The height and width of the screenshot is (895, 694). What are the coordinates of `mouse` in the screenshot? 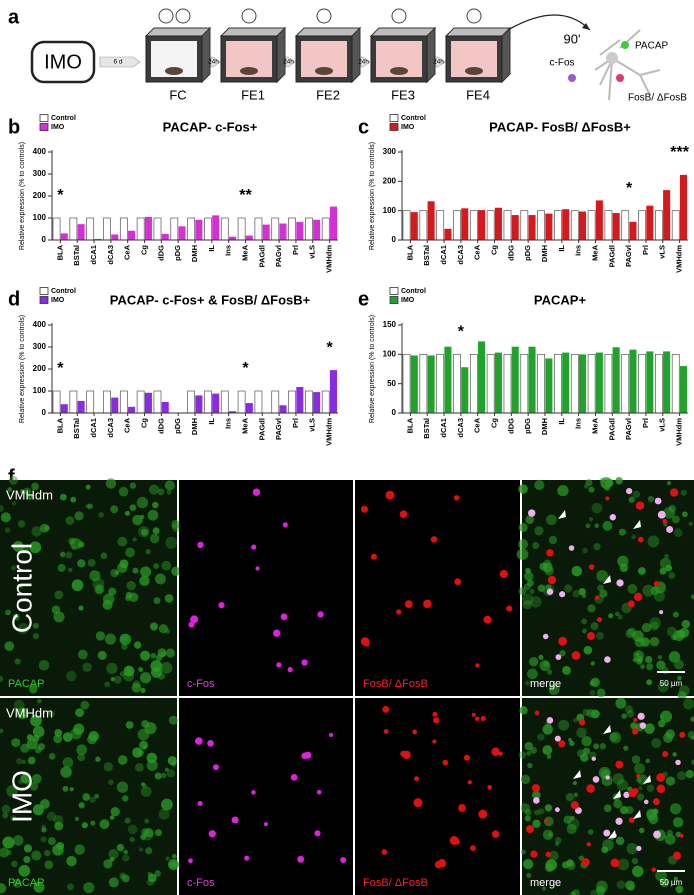 It's located at (249, 71).